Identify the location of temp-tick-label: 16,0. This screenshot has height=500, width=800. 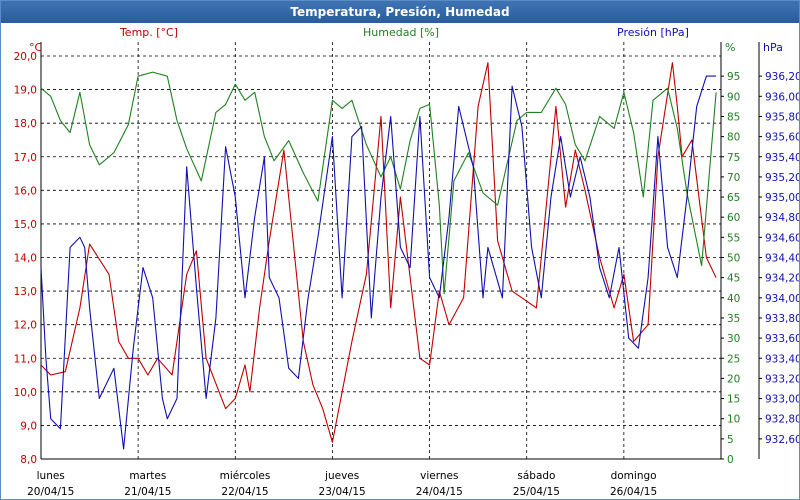
(25, 191).